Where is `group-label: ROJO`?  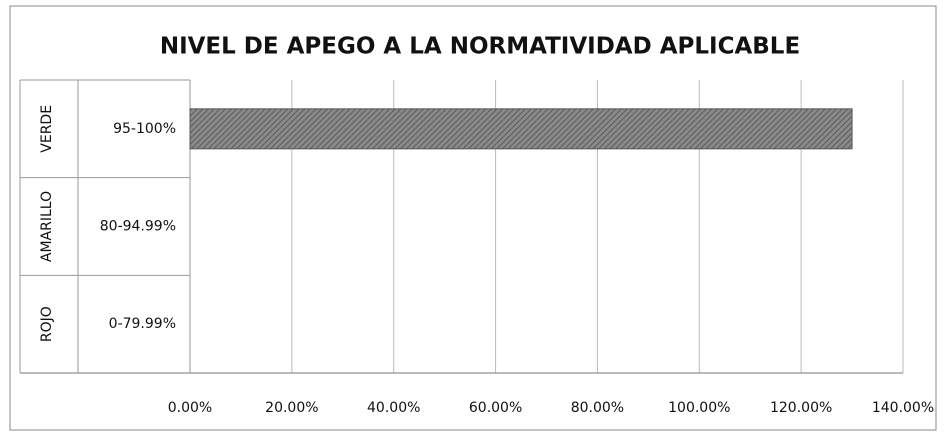
group-label: ROJO is located at coordinates (47, 324).